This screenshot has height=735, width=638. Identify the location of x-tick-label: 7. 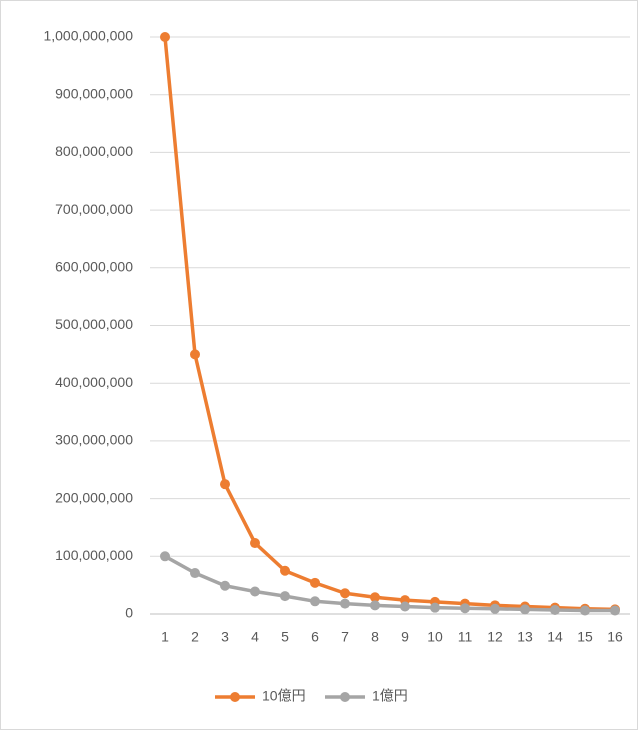
(345, 637).